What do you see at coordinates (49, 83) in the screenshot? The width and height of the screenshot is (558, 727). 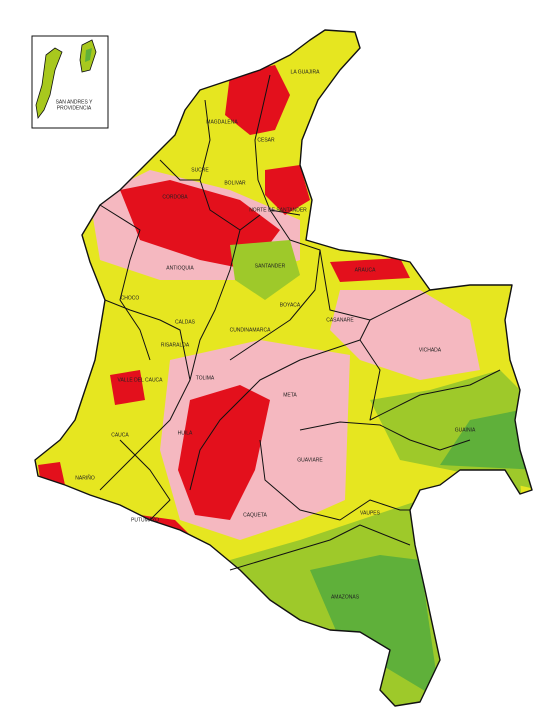 I see `island` at bounding box center [49, 83].